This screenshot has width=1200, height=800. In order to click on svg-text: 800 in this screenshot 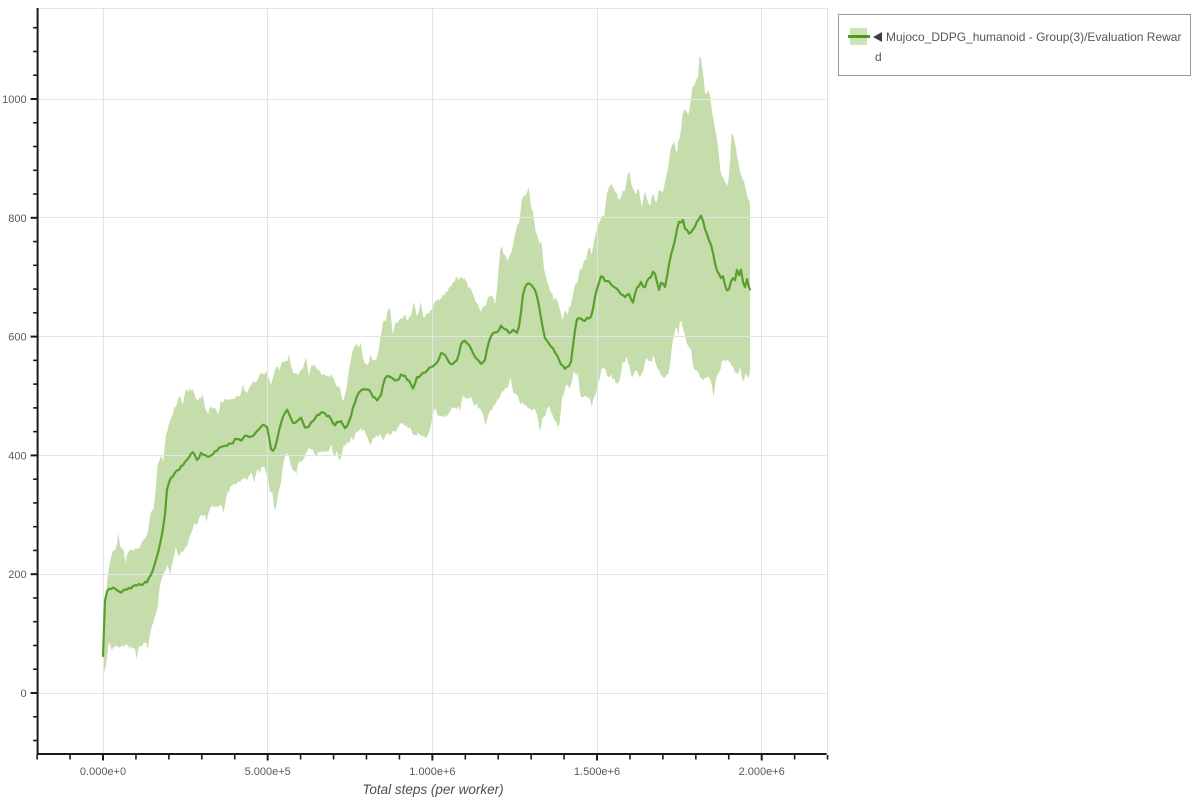, I will do `click(17, 219)`.